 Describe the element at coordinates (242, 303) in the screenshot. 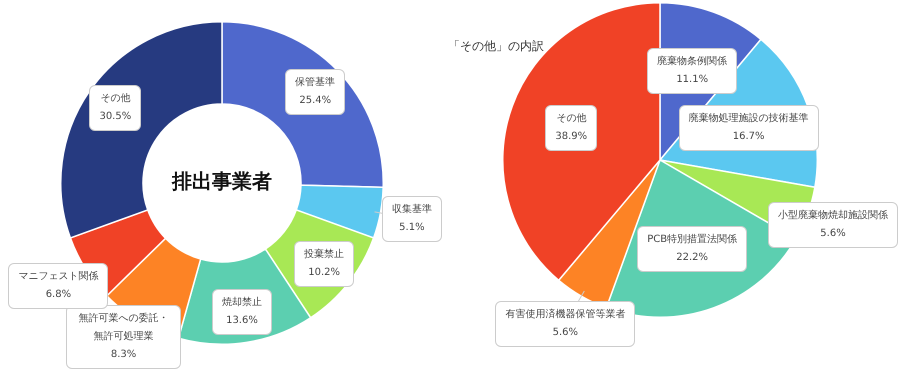

I see `slice-label: 焼却禁止` at that location.